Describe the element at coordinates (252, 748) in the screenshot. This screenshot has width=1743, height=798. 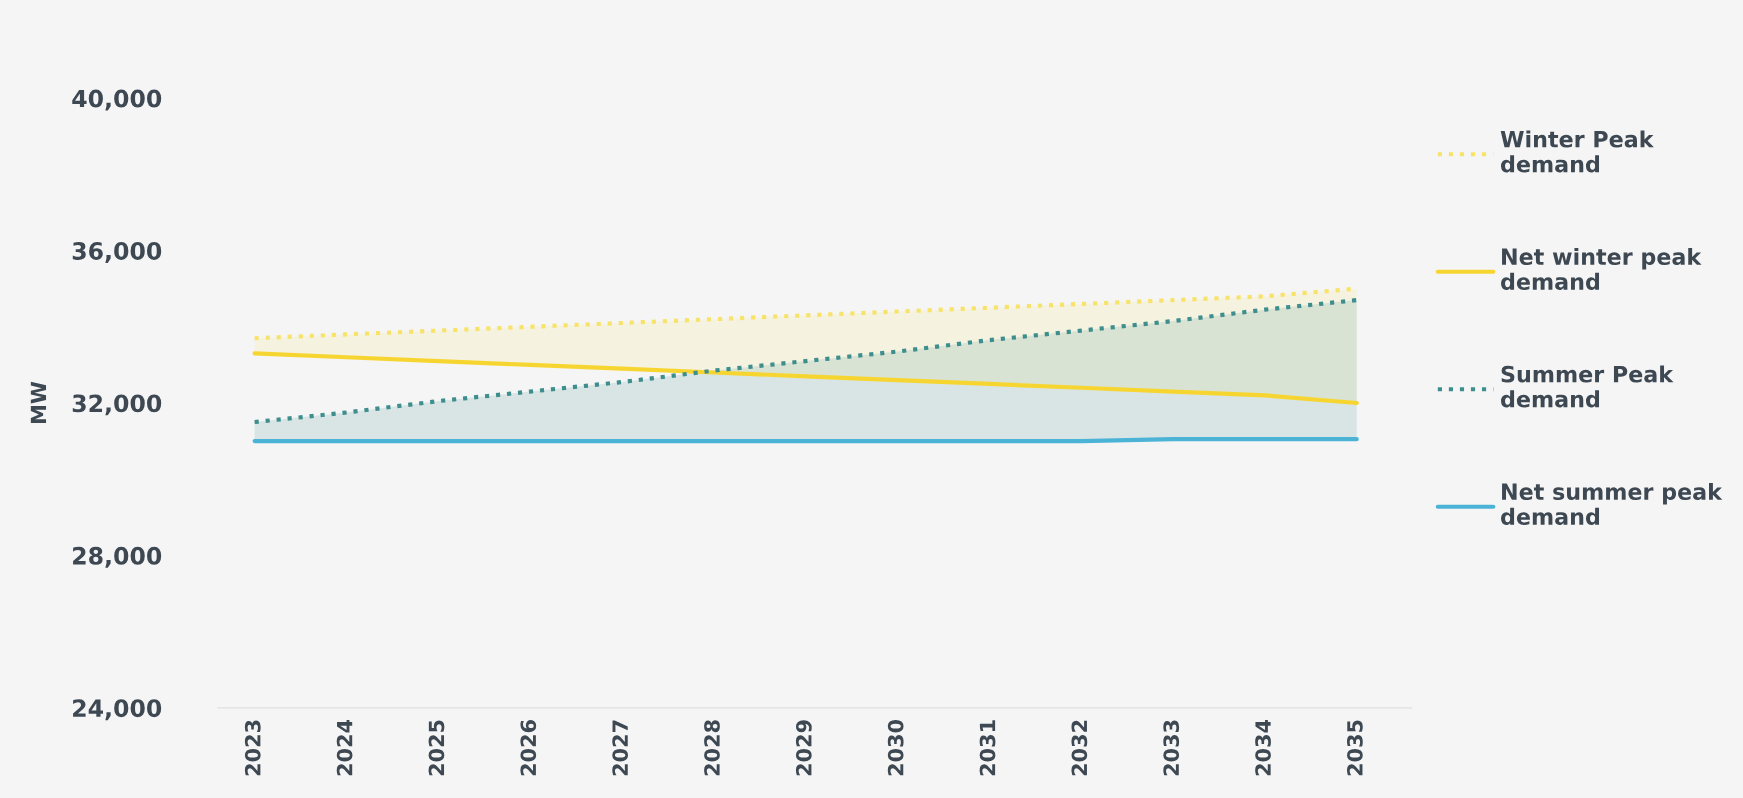
I see `x-tick-label: 2023` at that location.